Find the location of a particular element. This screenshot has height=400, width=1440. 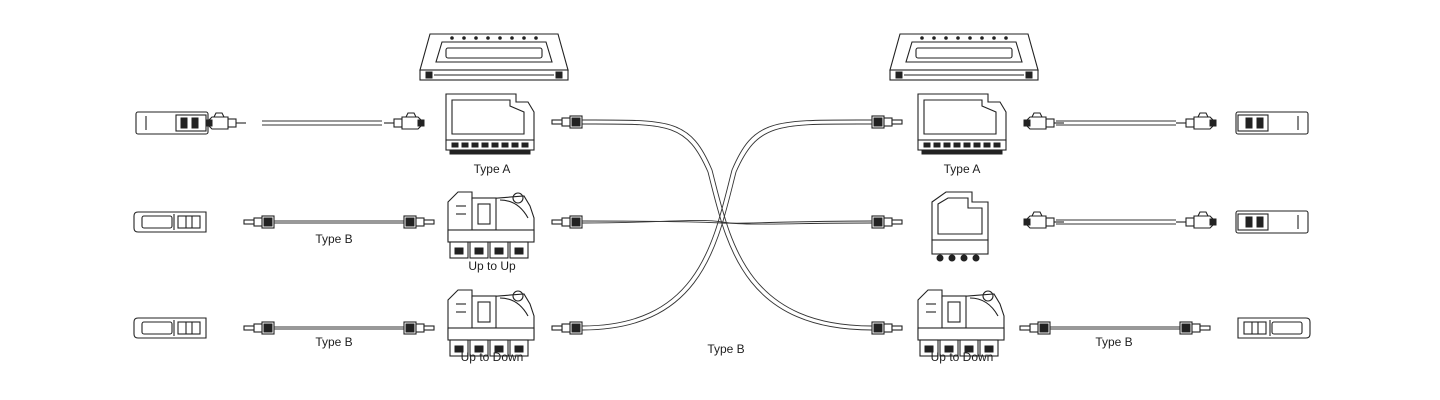

left-row3-mtp-cable is located at coordinates (339, 328).